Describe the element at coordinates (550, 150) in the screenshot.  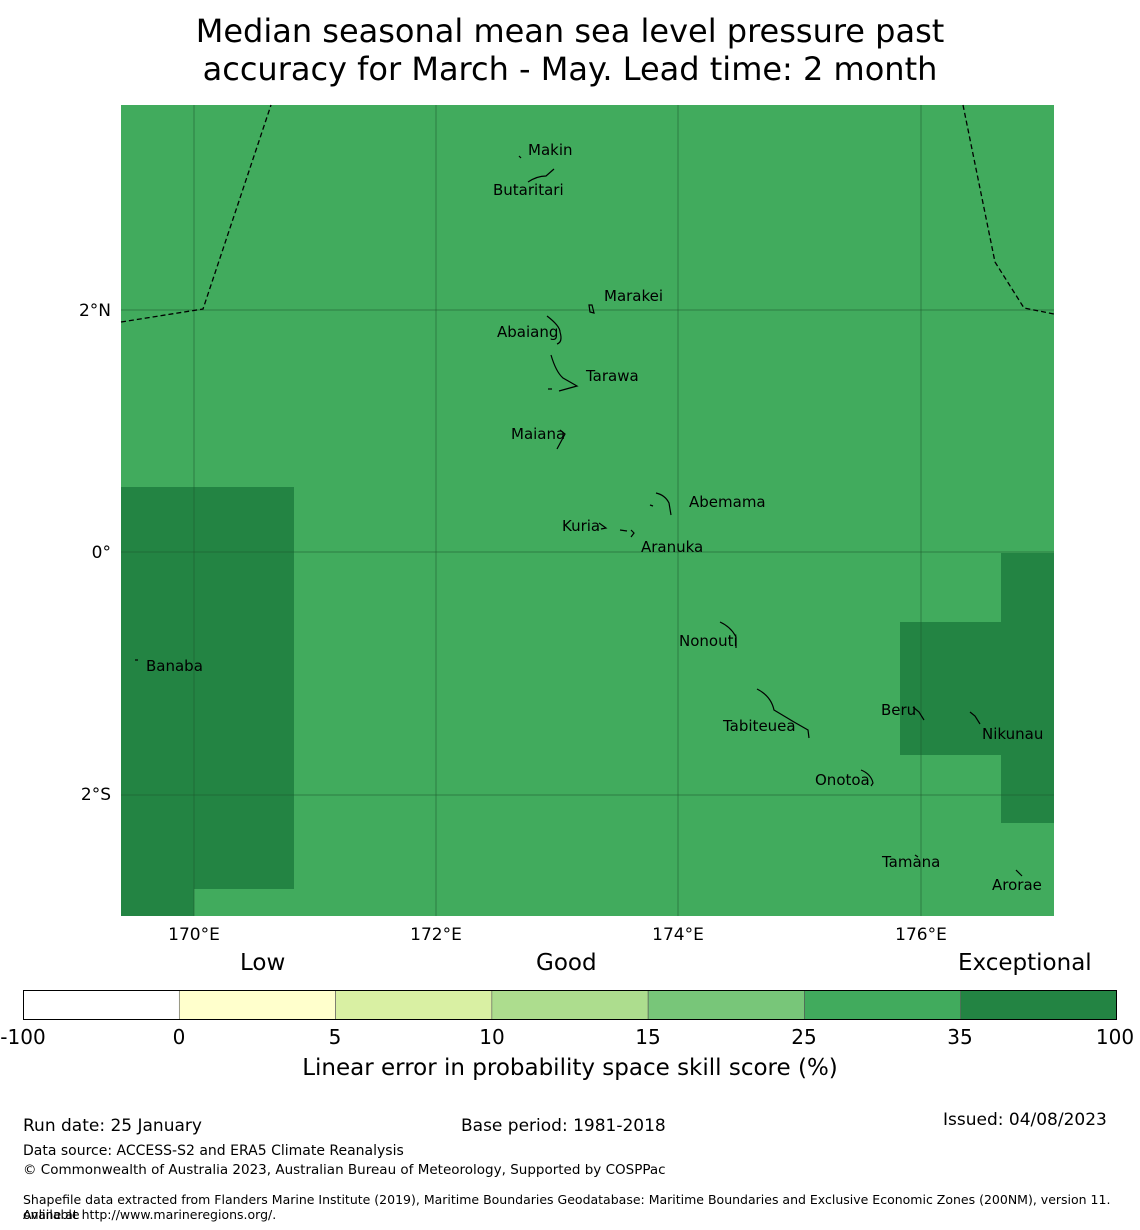
I see `place-makin: Makin` at that location.